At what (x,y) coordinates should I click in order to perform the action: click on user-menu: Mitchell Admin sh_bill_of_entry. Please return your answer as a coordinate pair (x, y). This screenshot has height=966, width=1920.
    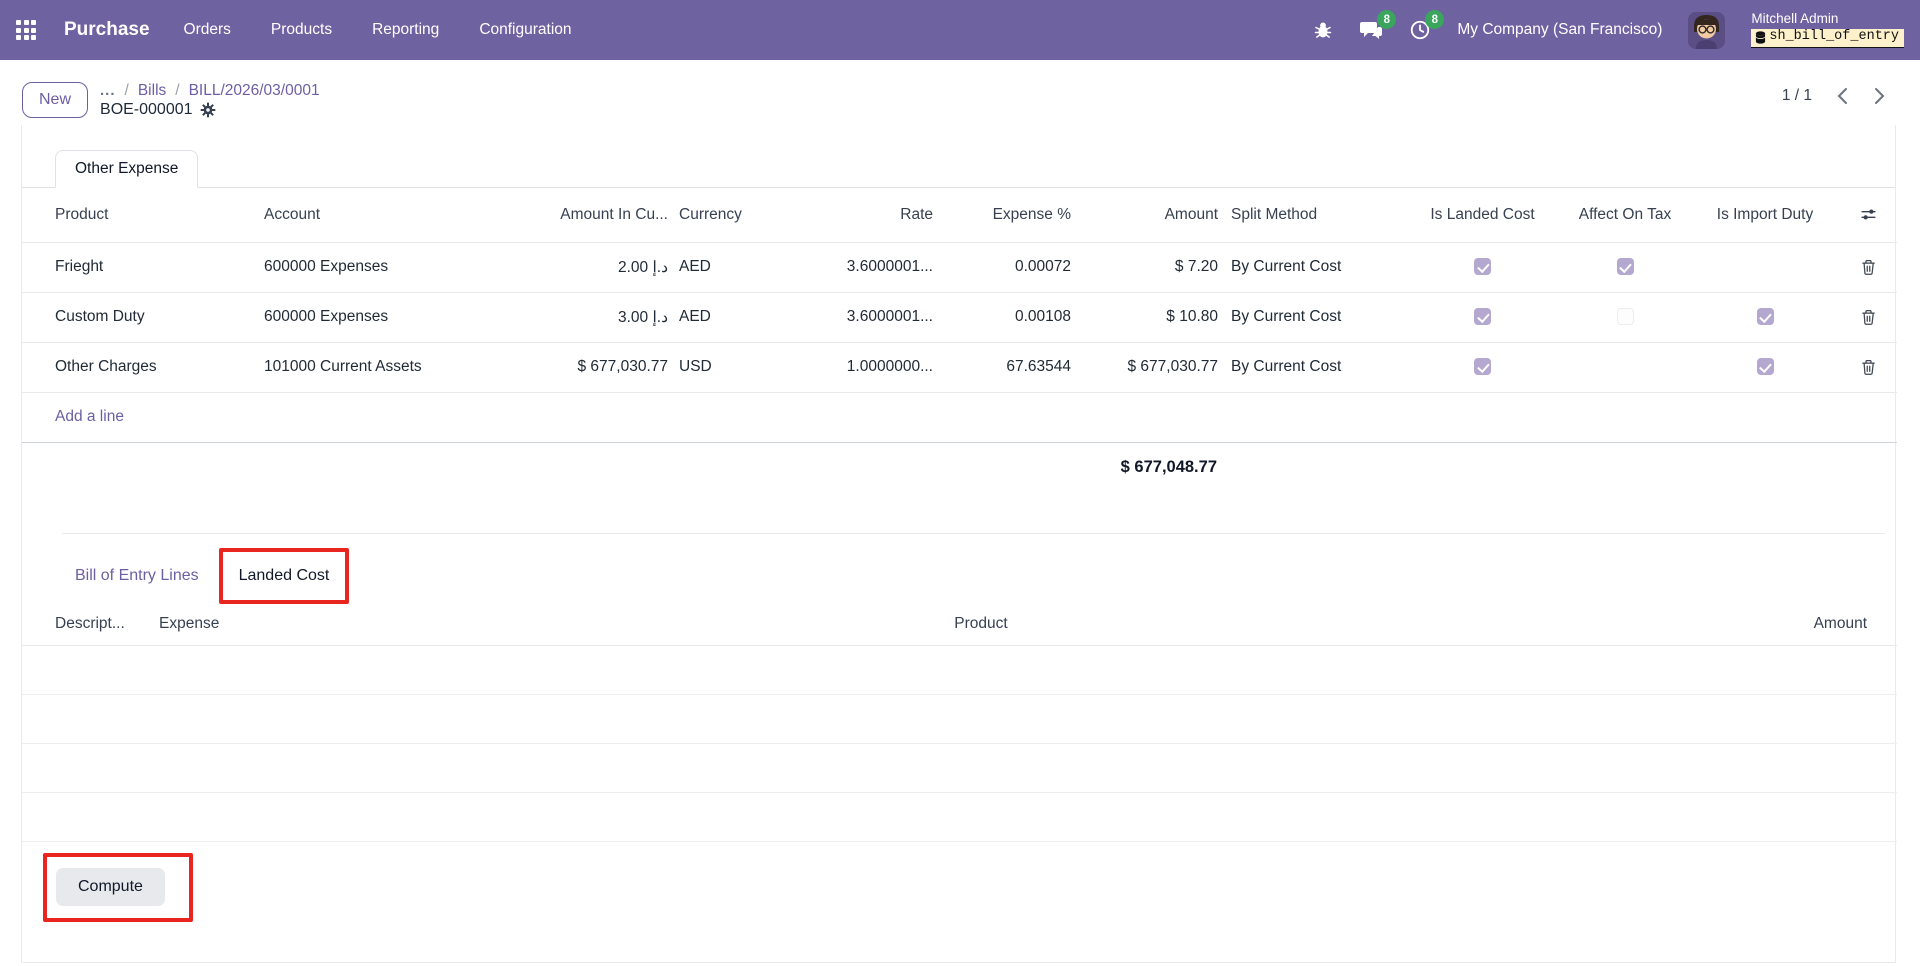
    Looking at the image, I should click on (1827, 29).